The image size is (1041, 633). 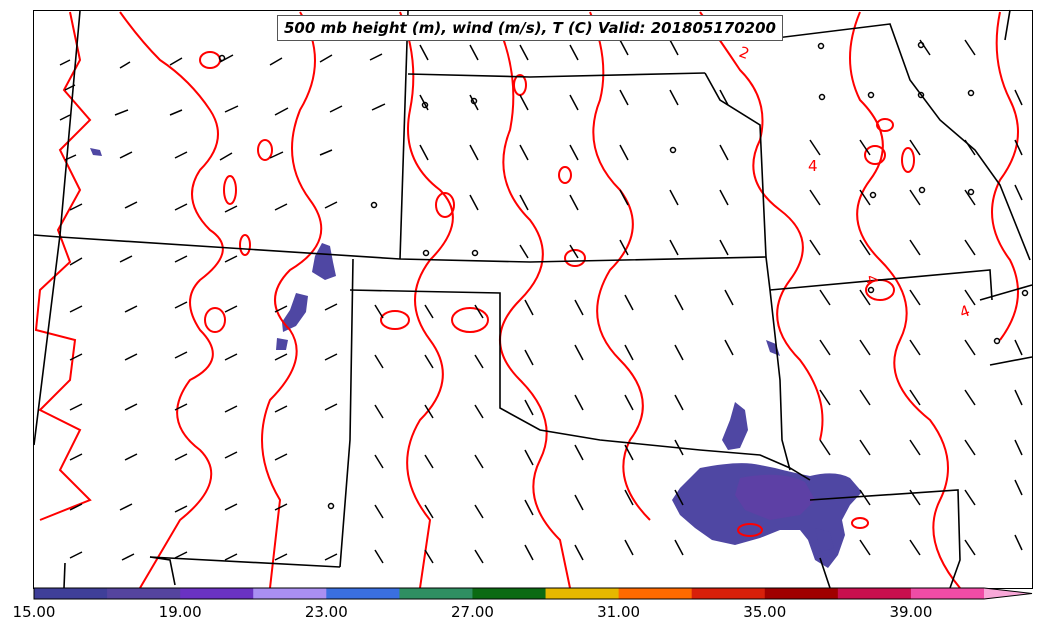 I want to click on shade-region-se-tail, so click(x=735, y=426).